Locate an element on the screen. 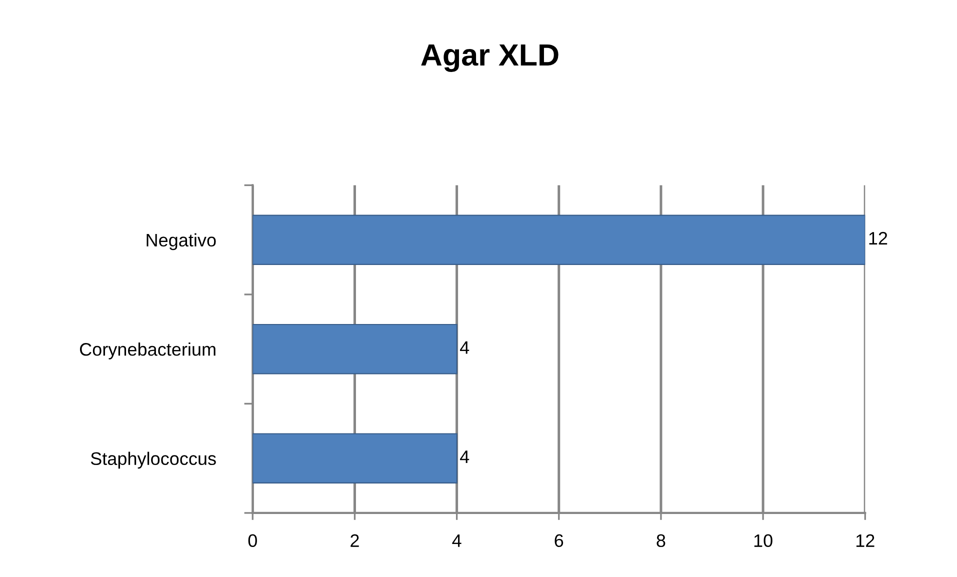  x-tick-label: 12 is located at coordinates (865, 540).